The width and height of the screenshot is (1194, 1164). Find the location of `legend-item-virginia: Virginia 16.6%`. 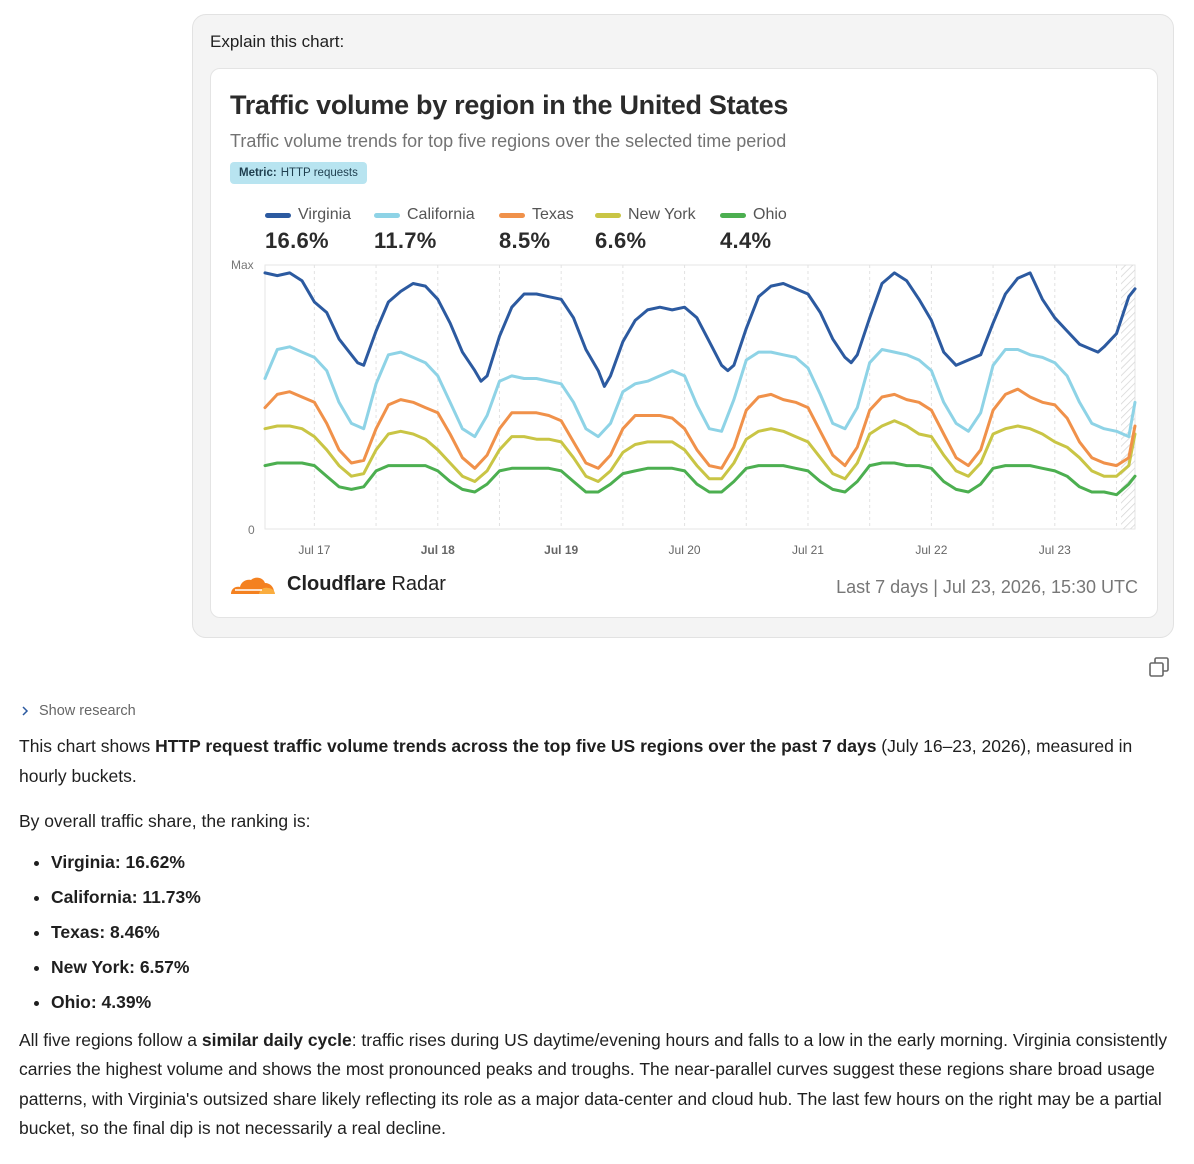

legend-item-virginia: Virginia 16.6% is located at coordinates (308, 229).